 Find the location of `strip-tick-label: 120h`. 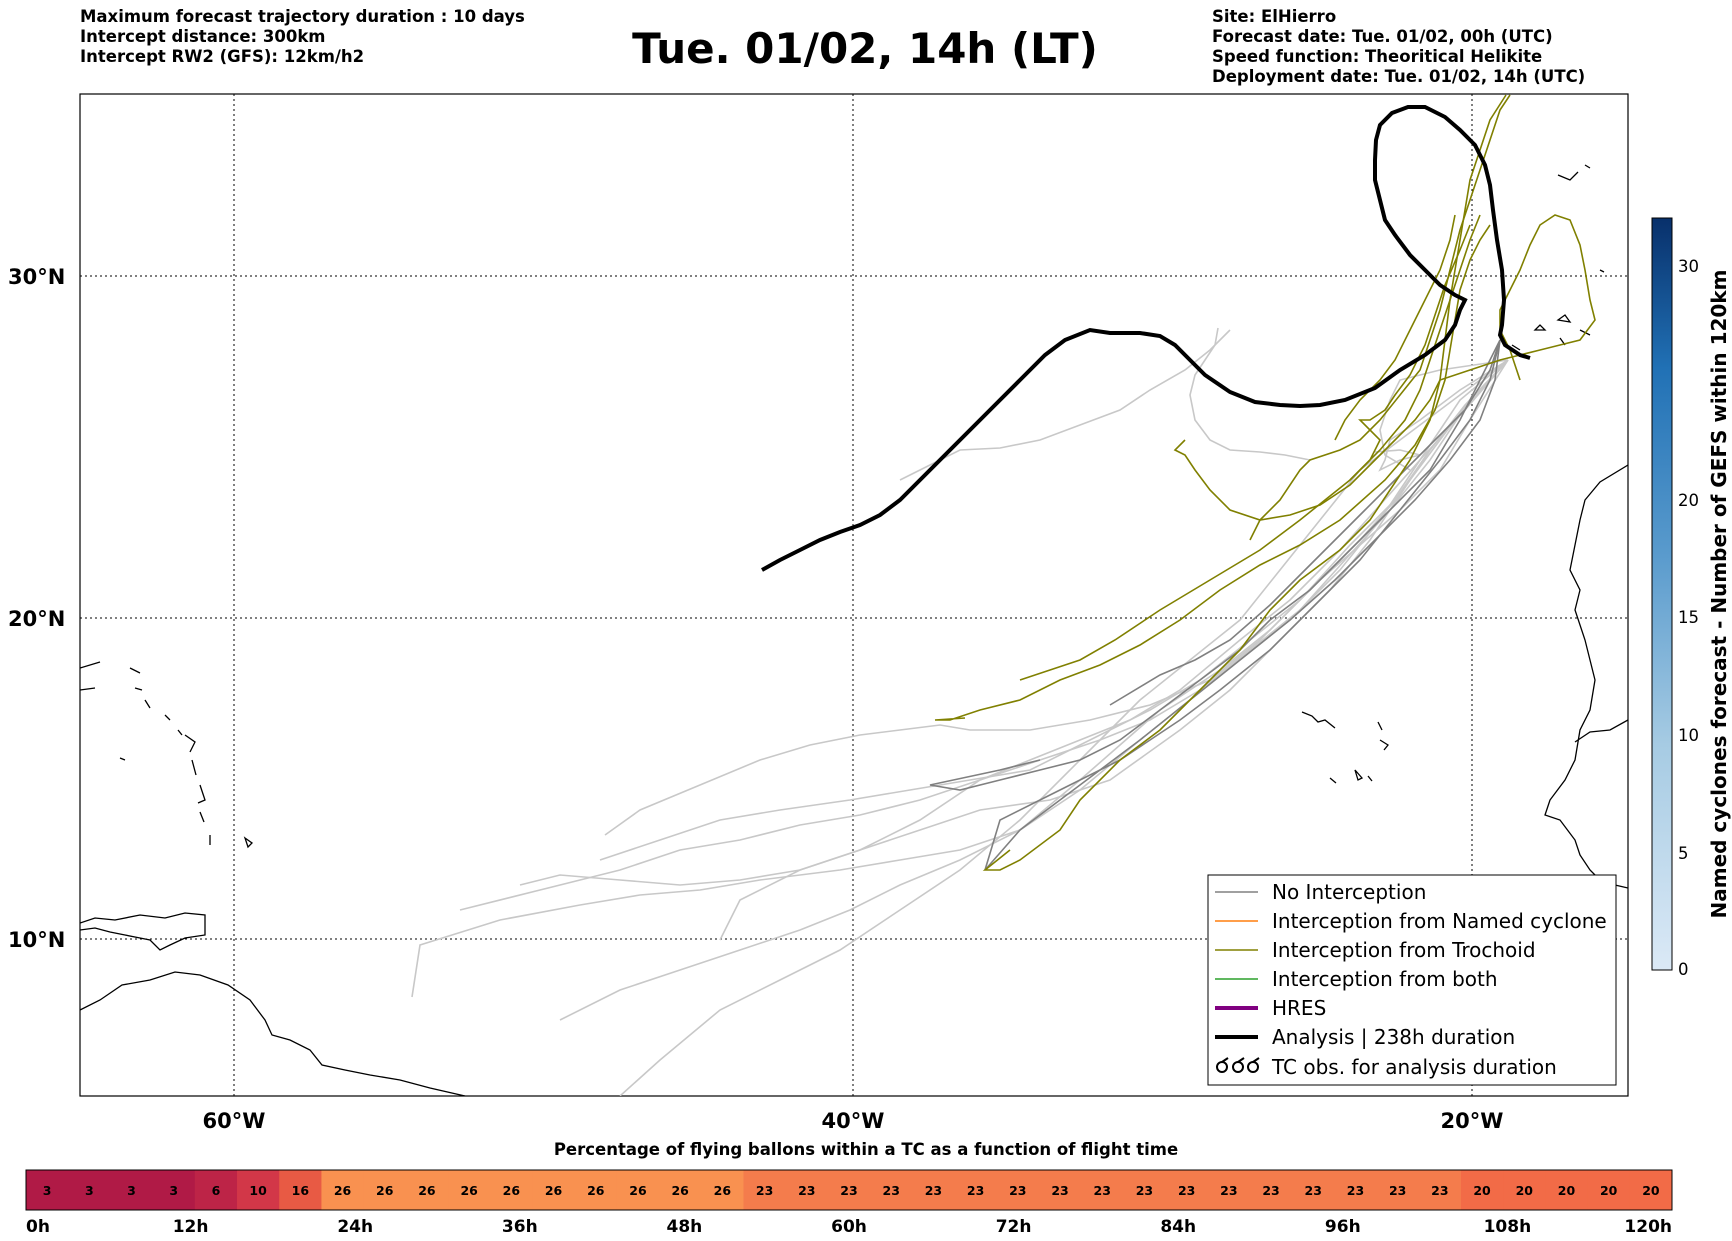

strip-tick-label: 120h is located at coordinates (1648, 1227).